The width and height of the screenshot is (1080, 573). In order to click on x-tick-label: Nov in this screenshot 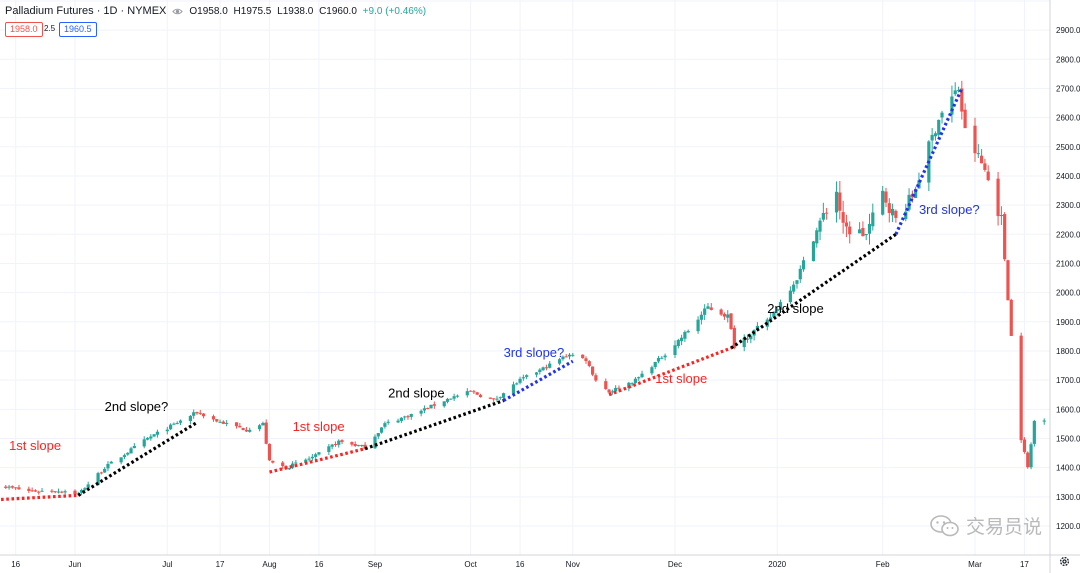, I will do `click(573, 564)`.